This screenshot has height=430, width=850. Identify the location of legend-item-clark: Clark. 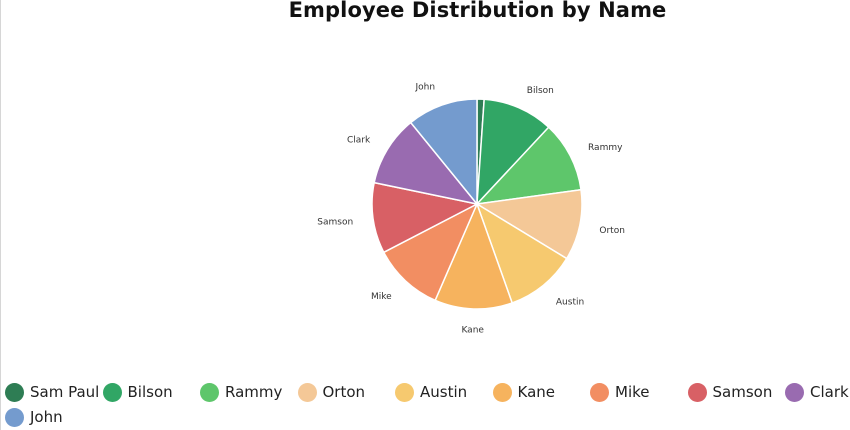
(817, 392).